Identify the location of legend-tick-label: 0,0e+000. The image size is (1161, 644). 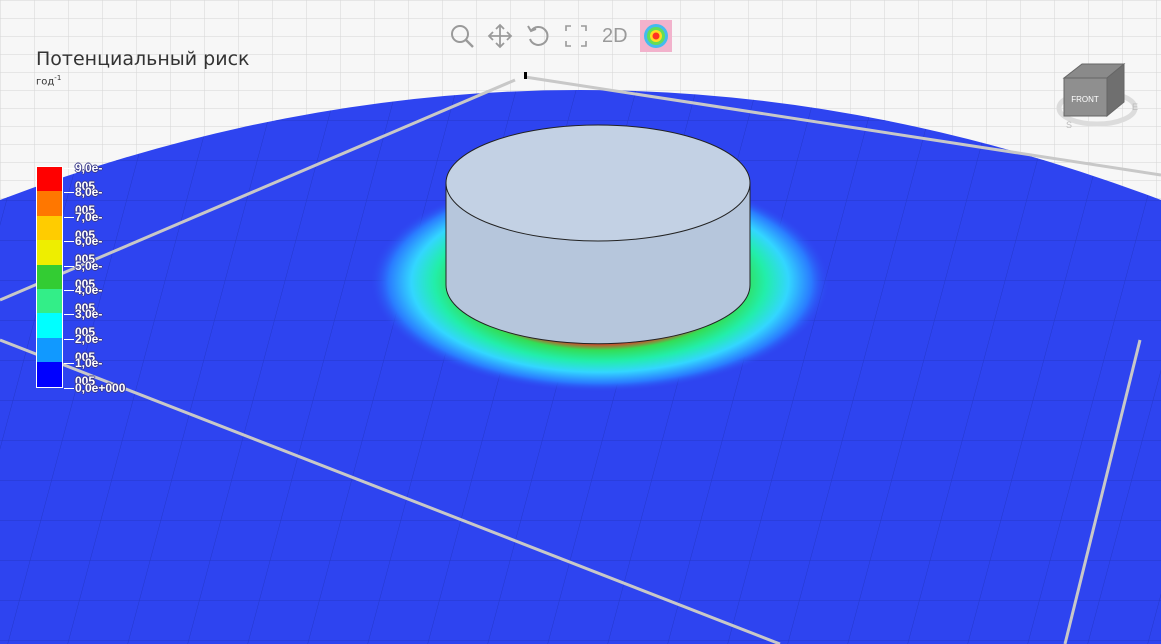
(100, 387).